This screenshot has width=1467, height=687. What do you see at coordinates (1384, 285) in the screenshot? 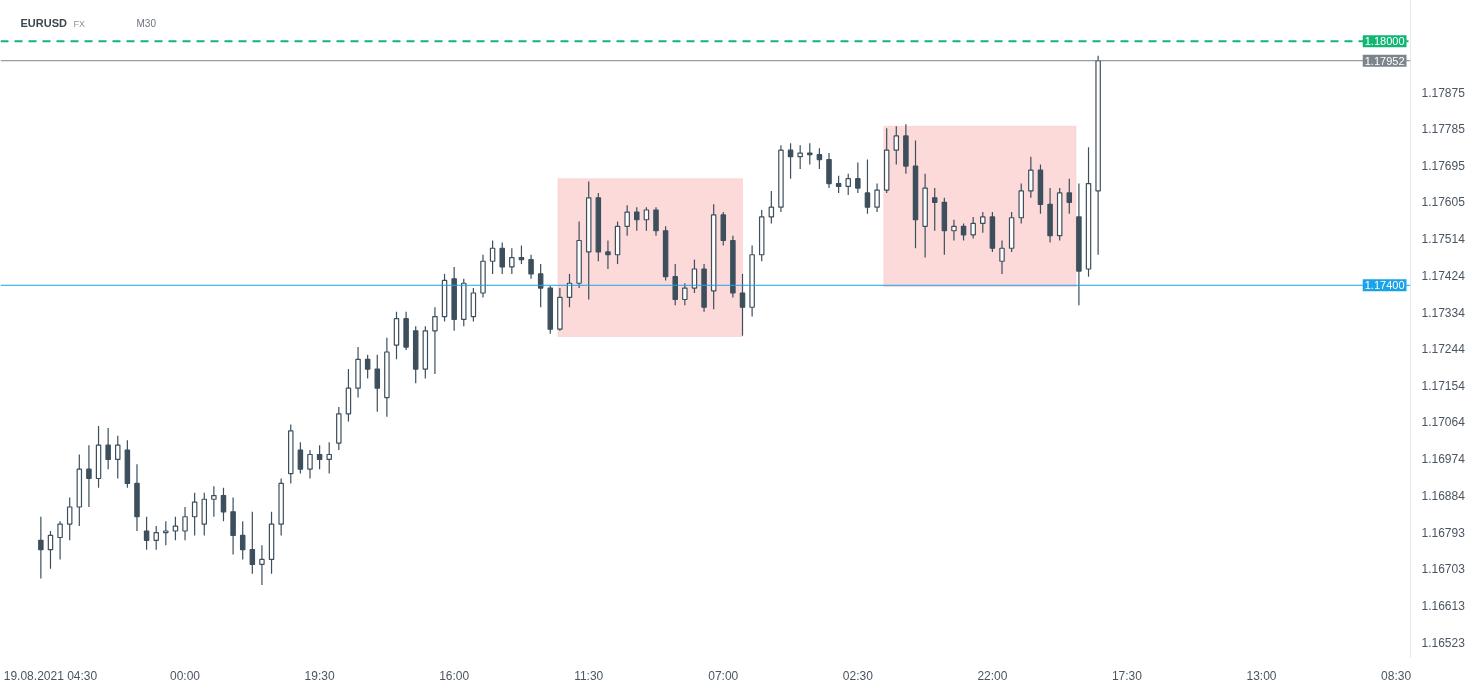
I see `ref-line-label: 1.17400` at bounding box center [1384, 285].